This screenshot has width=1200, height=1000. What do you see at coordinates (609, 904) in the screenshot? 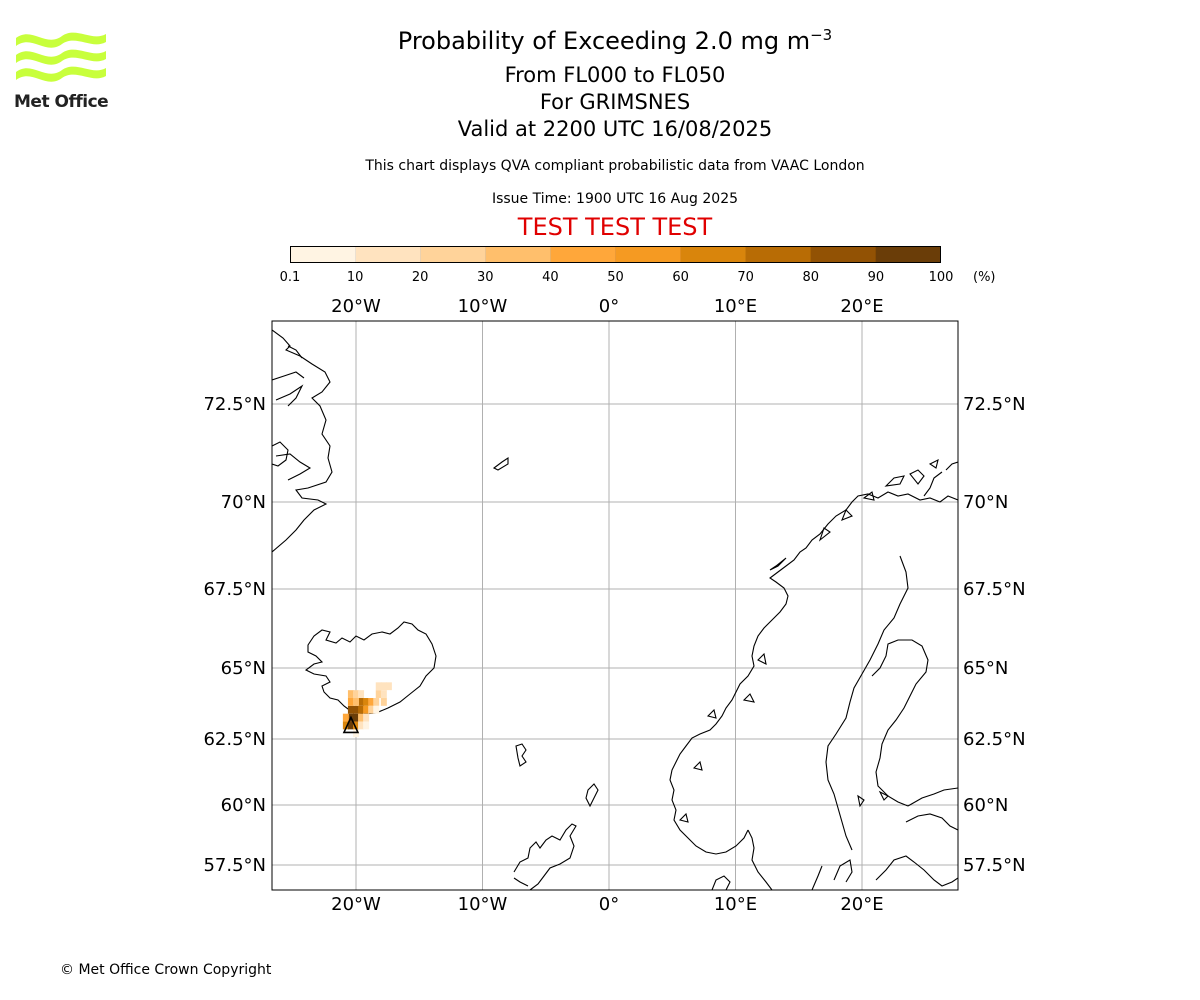
I see `lon-tick-label-bottom: 0°` at bounding box center [609, 904].